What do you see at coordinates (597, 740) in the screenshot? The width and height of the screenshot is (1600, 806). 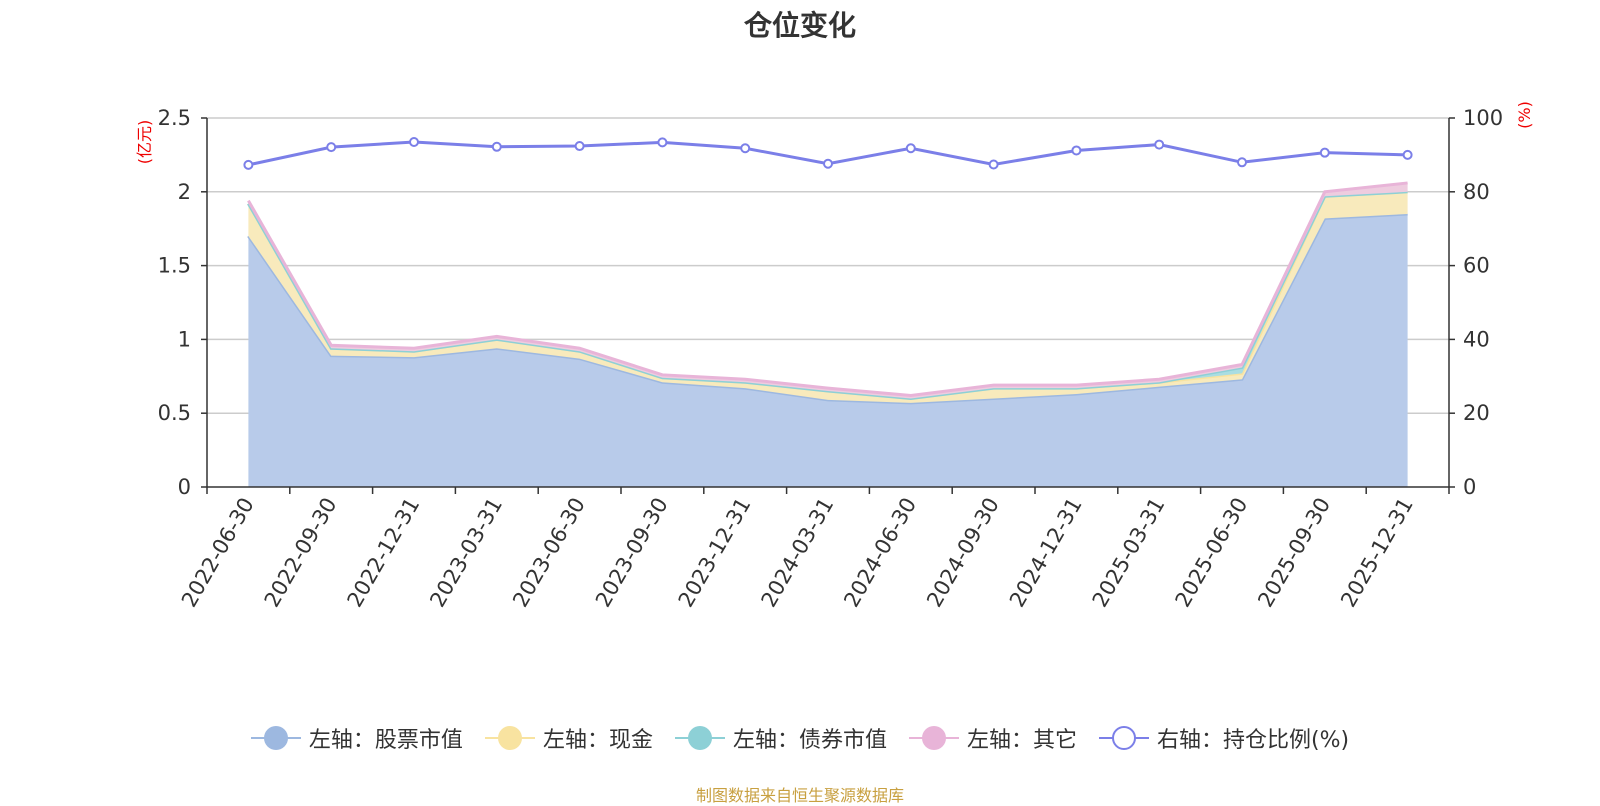 I see `legend-label: 左轴：现金` at bounding box center [597, 740].